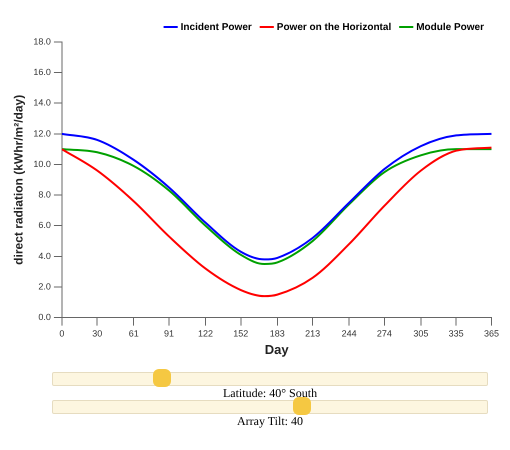  I want to click on x-axis-title: Day, so click(277, 349).